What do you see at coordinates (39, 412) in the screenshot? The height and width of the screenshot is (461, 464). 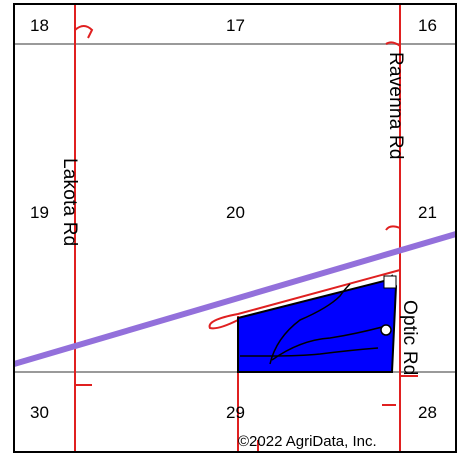 I see `section-label: 30` at bounding box center [39, 412].